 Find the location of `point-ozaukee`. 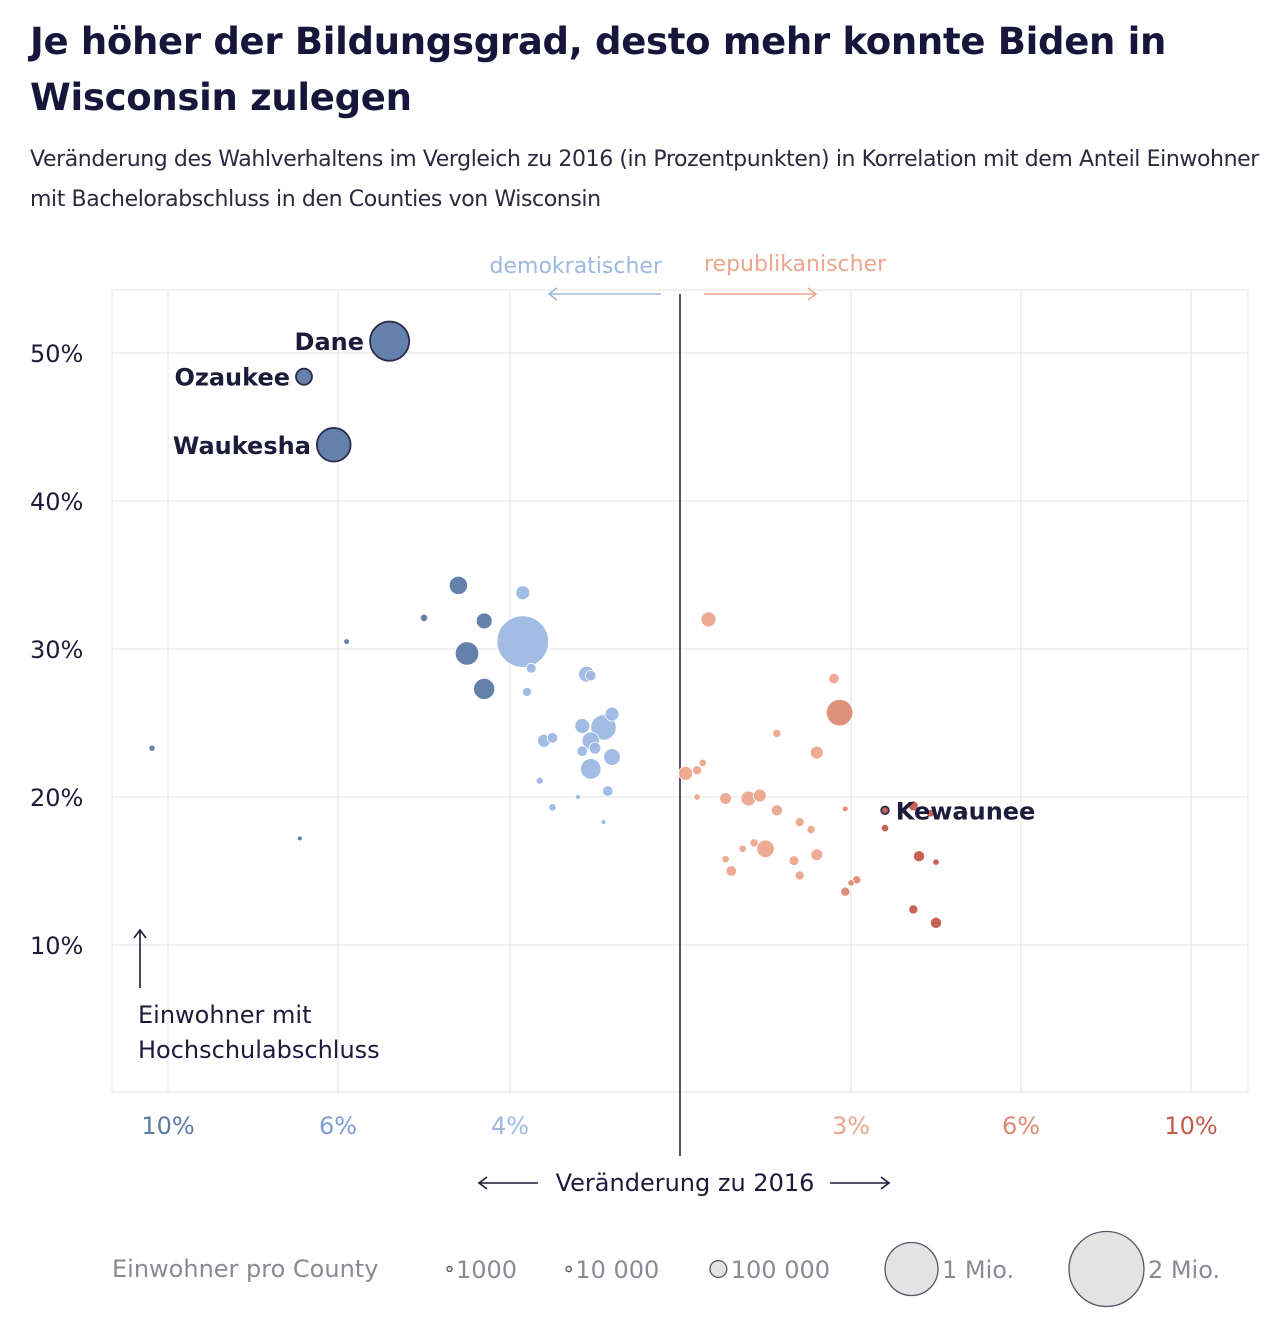

point-ozaukee is located at coordinates (304, 376).